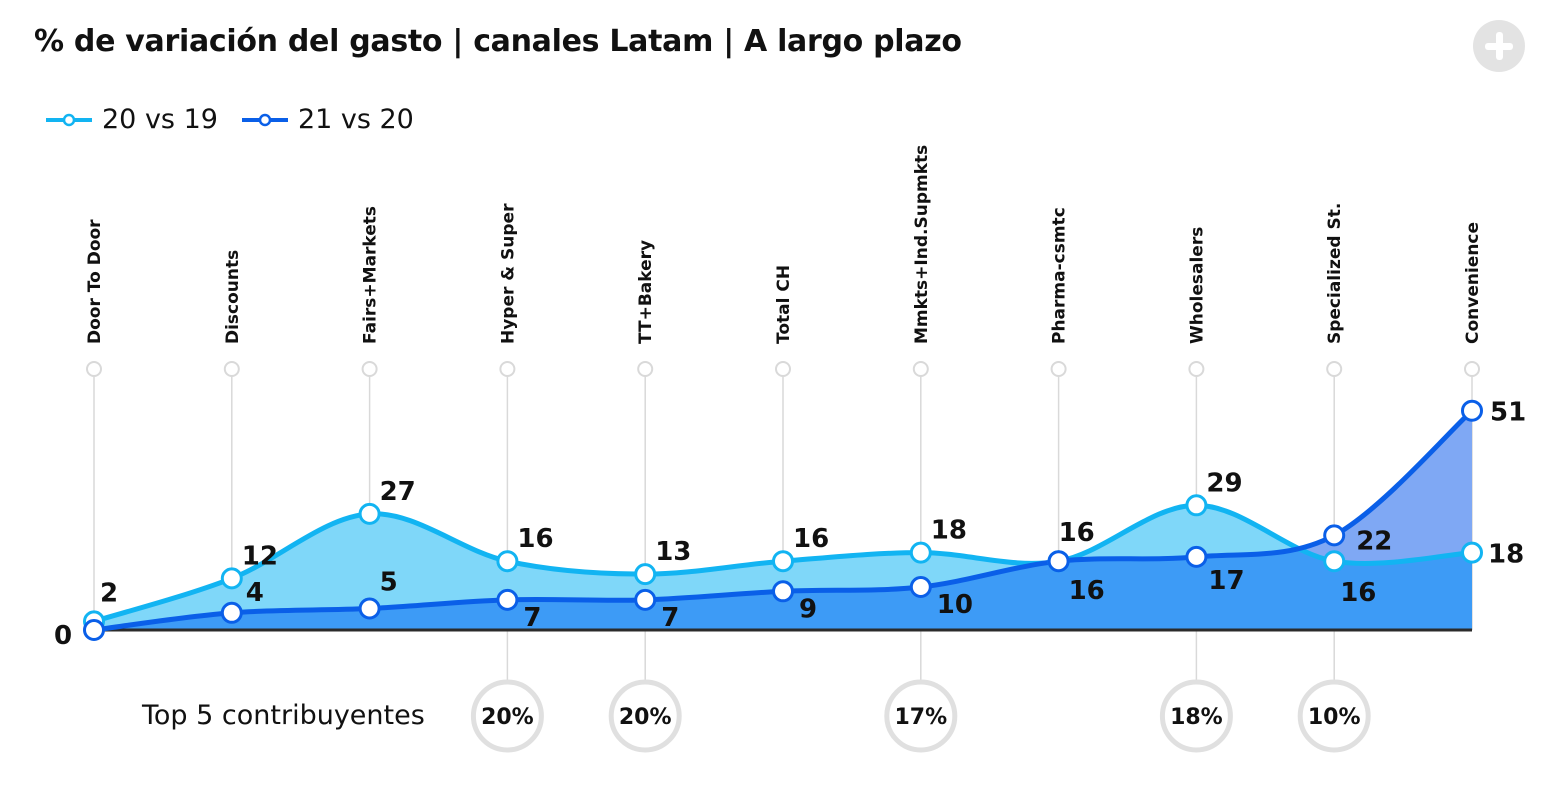 Image resolution: width=1546 pixels, height=792 pixels. What do you see at coordinates (1226, 581) in the screenshot?
I see `series-2-value-label: 17` at bounding box center [1226, 581].